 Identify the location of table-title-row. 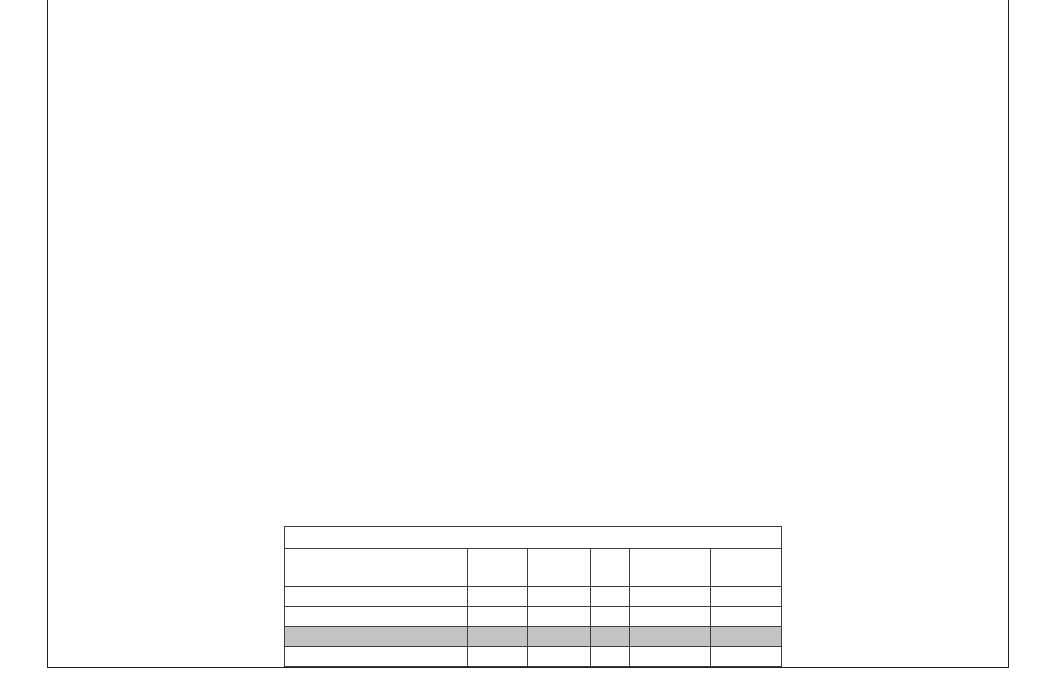
(533, 537).